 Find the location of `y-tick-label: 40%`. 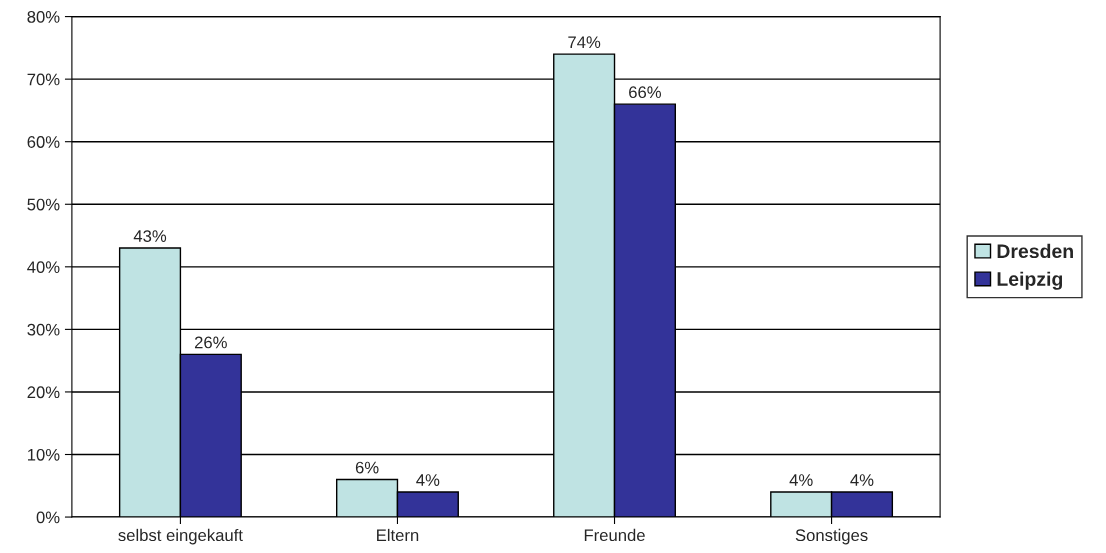

y-tick-label: 40% is located at coordinates (43, 267).